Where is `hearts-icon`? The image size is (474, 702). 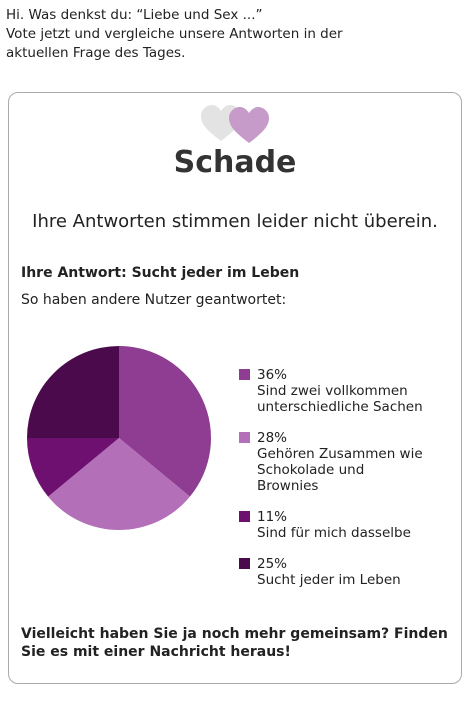 hearts-icon is located at coordinates (235, 124).